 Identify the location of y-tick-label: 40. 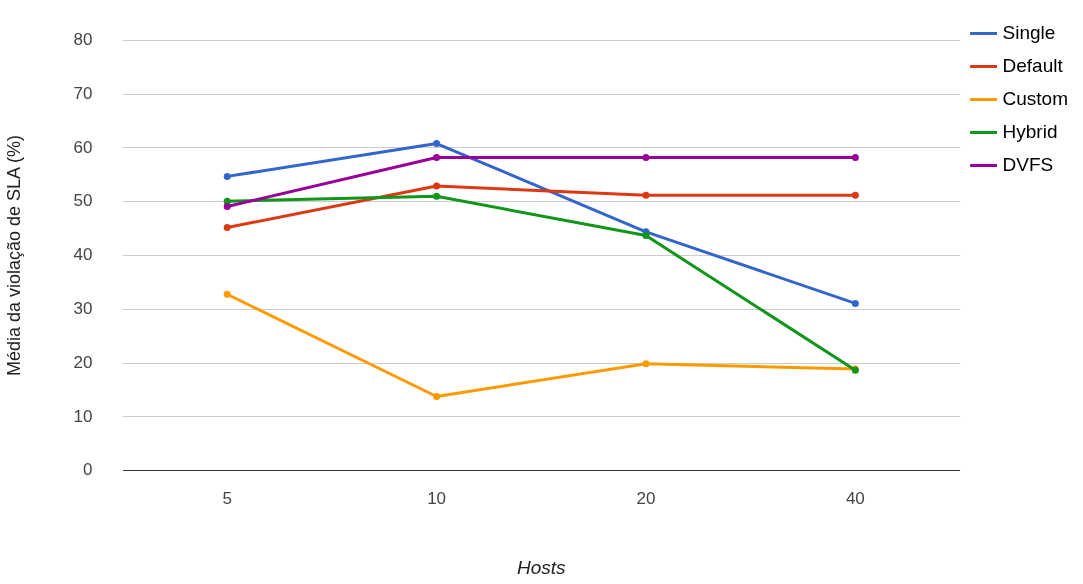
(83, 255).